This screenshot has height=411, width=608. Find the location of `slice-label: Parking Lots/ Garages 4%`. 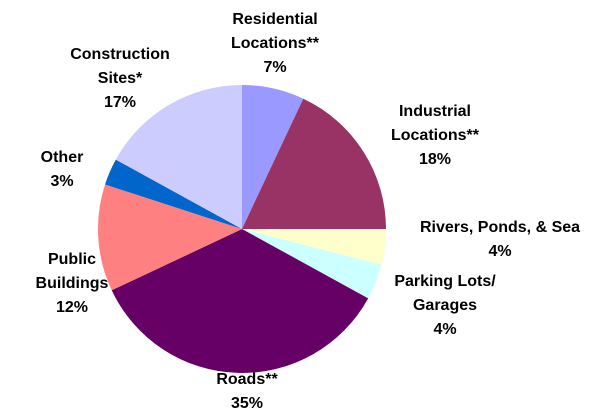

slice-label: Parking Lots/ Garages 4% is located at coordinates (445, 306).